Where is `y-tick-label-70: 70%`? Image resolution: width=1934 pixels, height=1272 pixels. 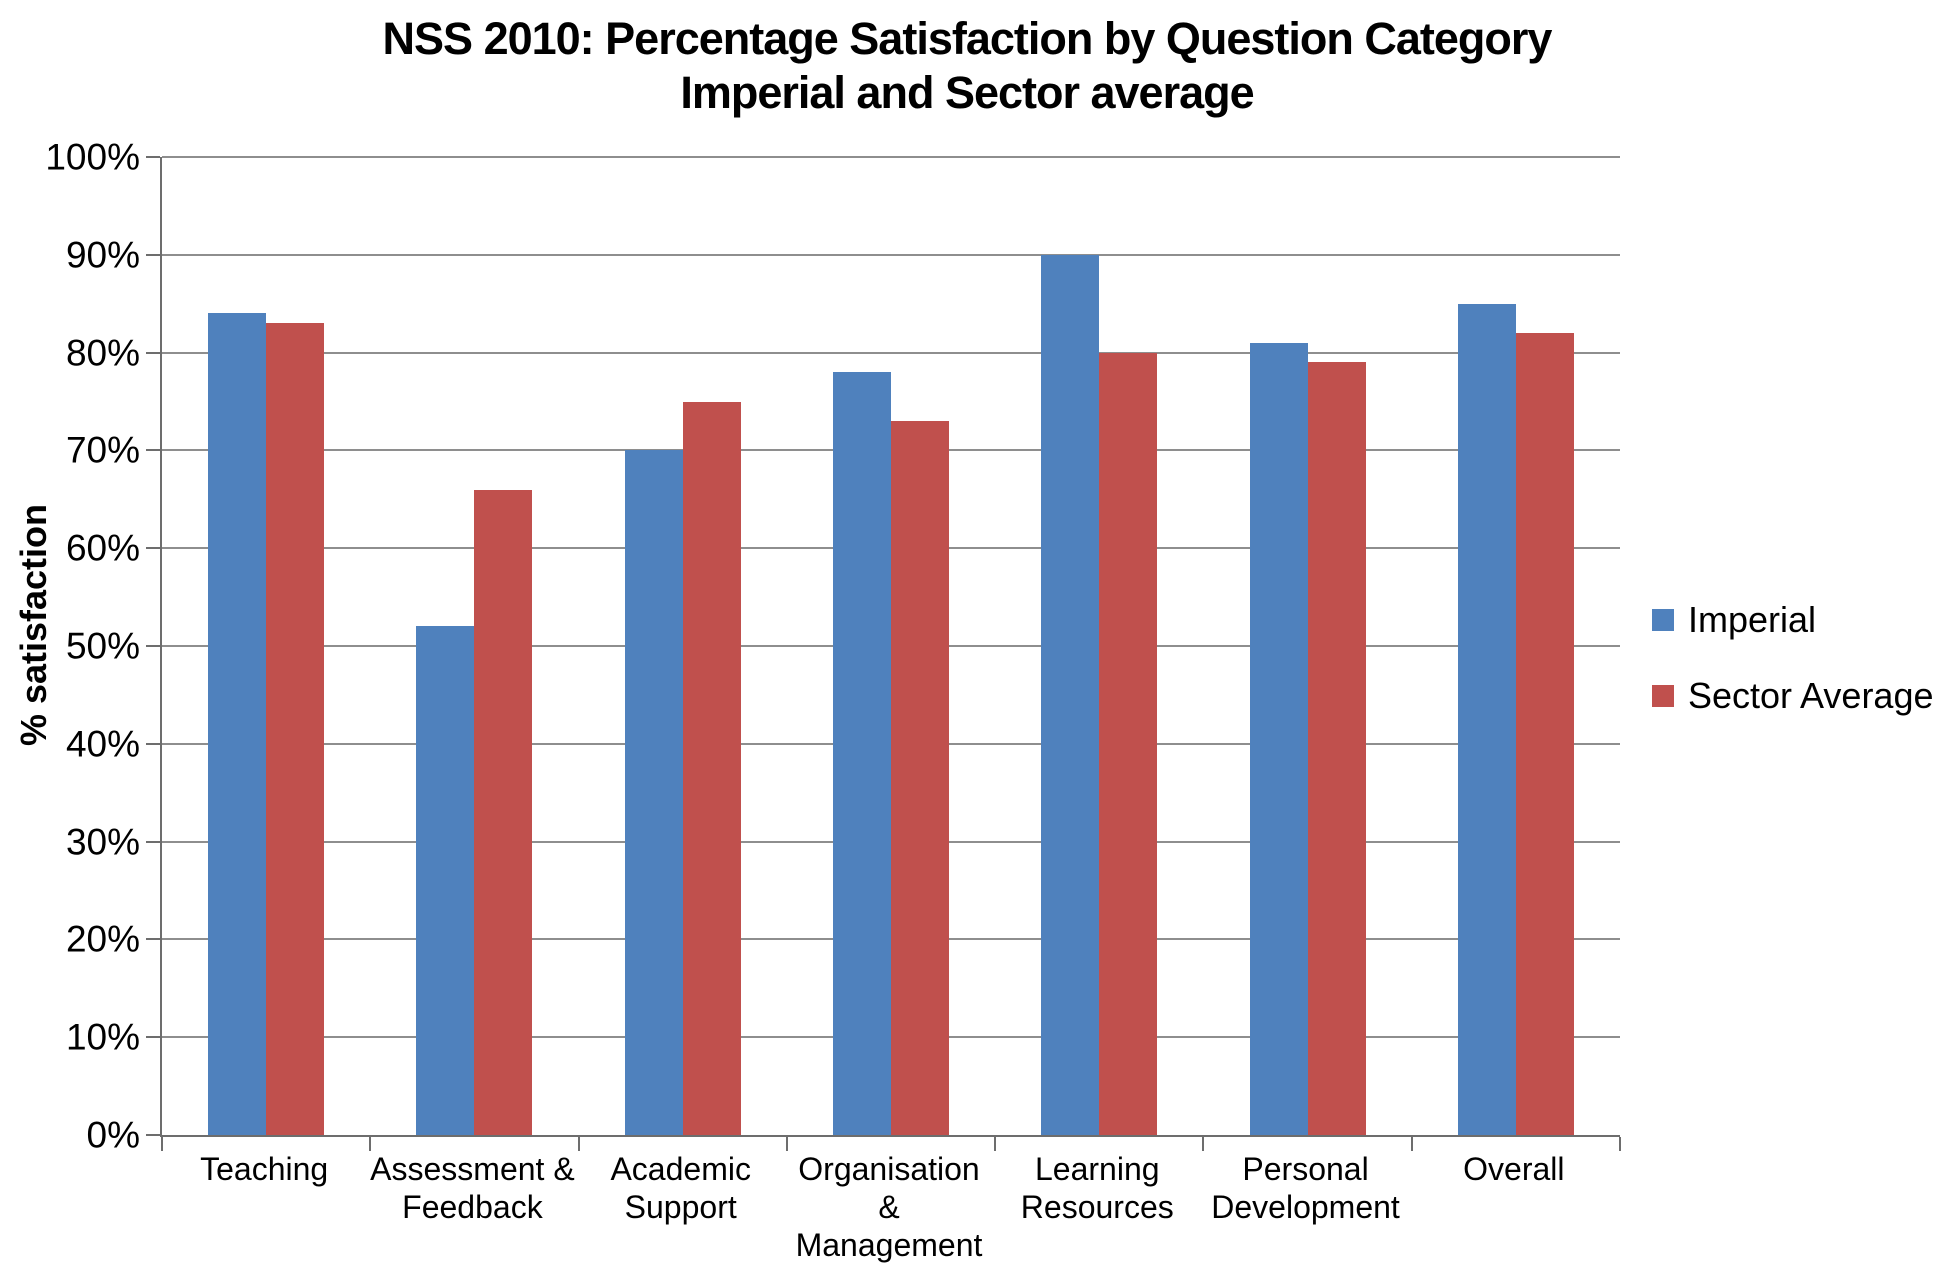 y-tick-label-70: 70% is located at coordinates (102, 450).